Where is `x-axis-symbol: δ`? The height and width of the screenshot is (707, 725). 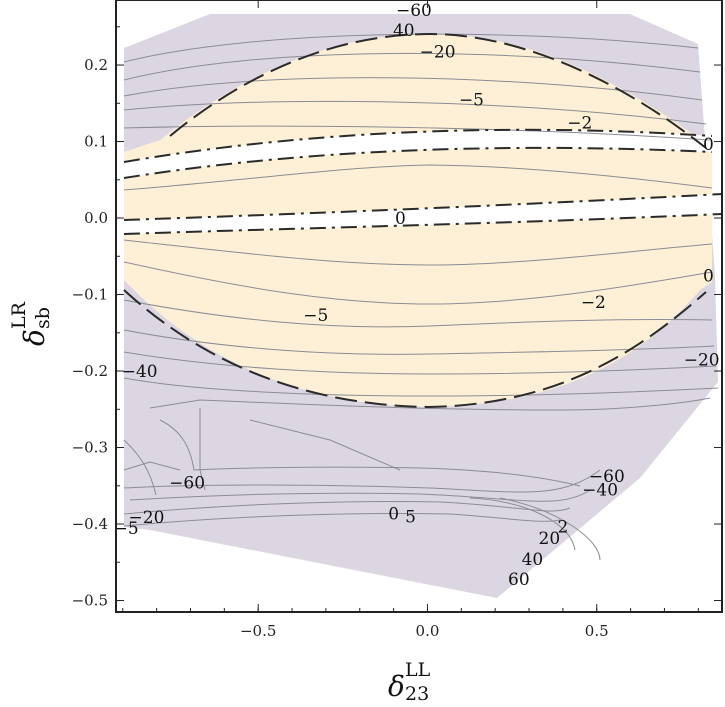
x-axis-symbol: δ is located at coordinates (396, 686).